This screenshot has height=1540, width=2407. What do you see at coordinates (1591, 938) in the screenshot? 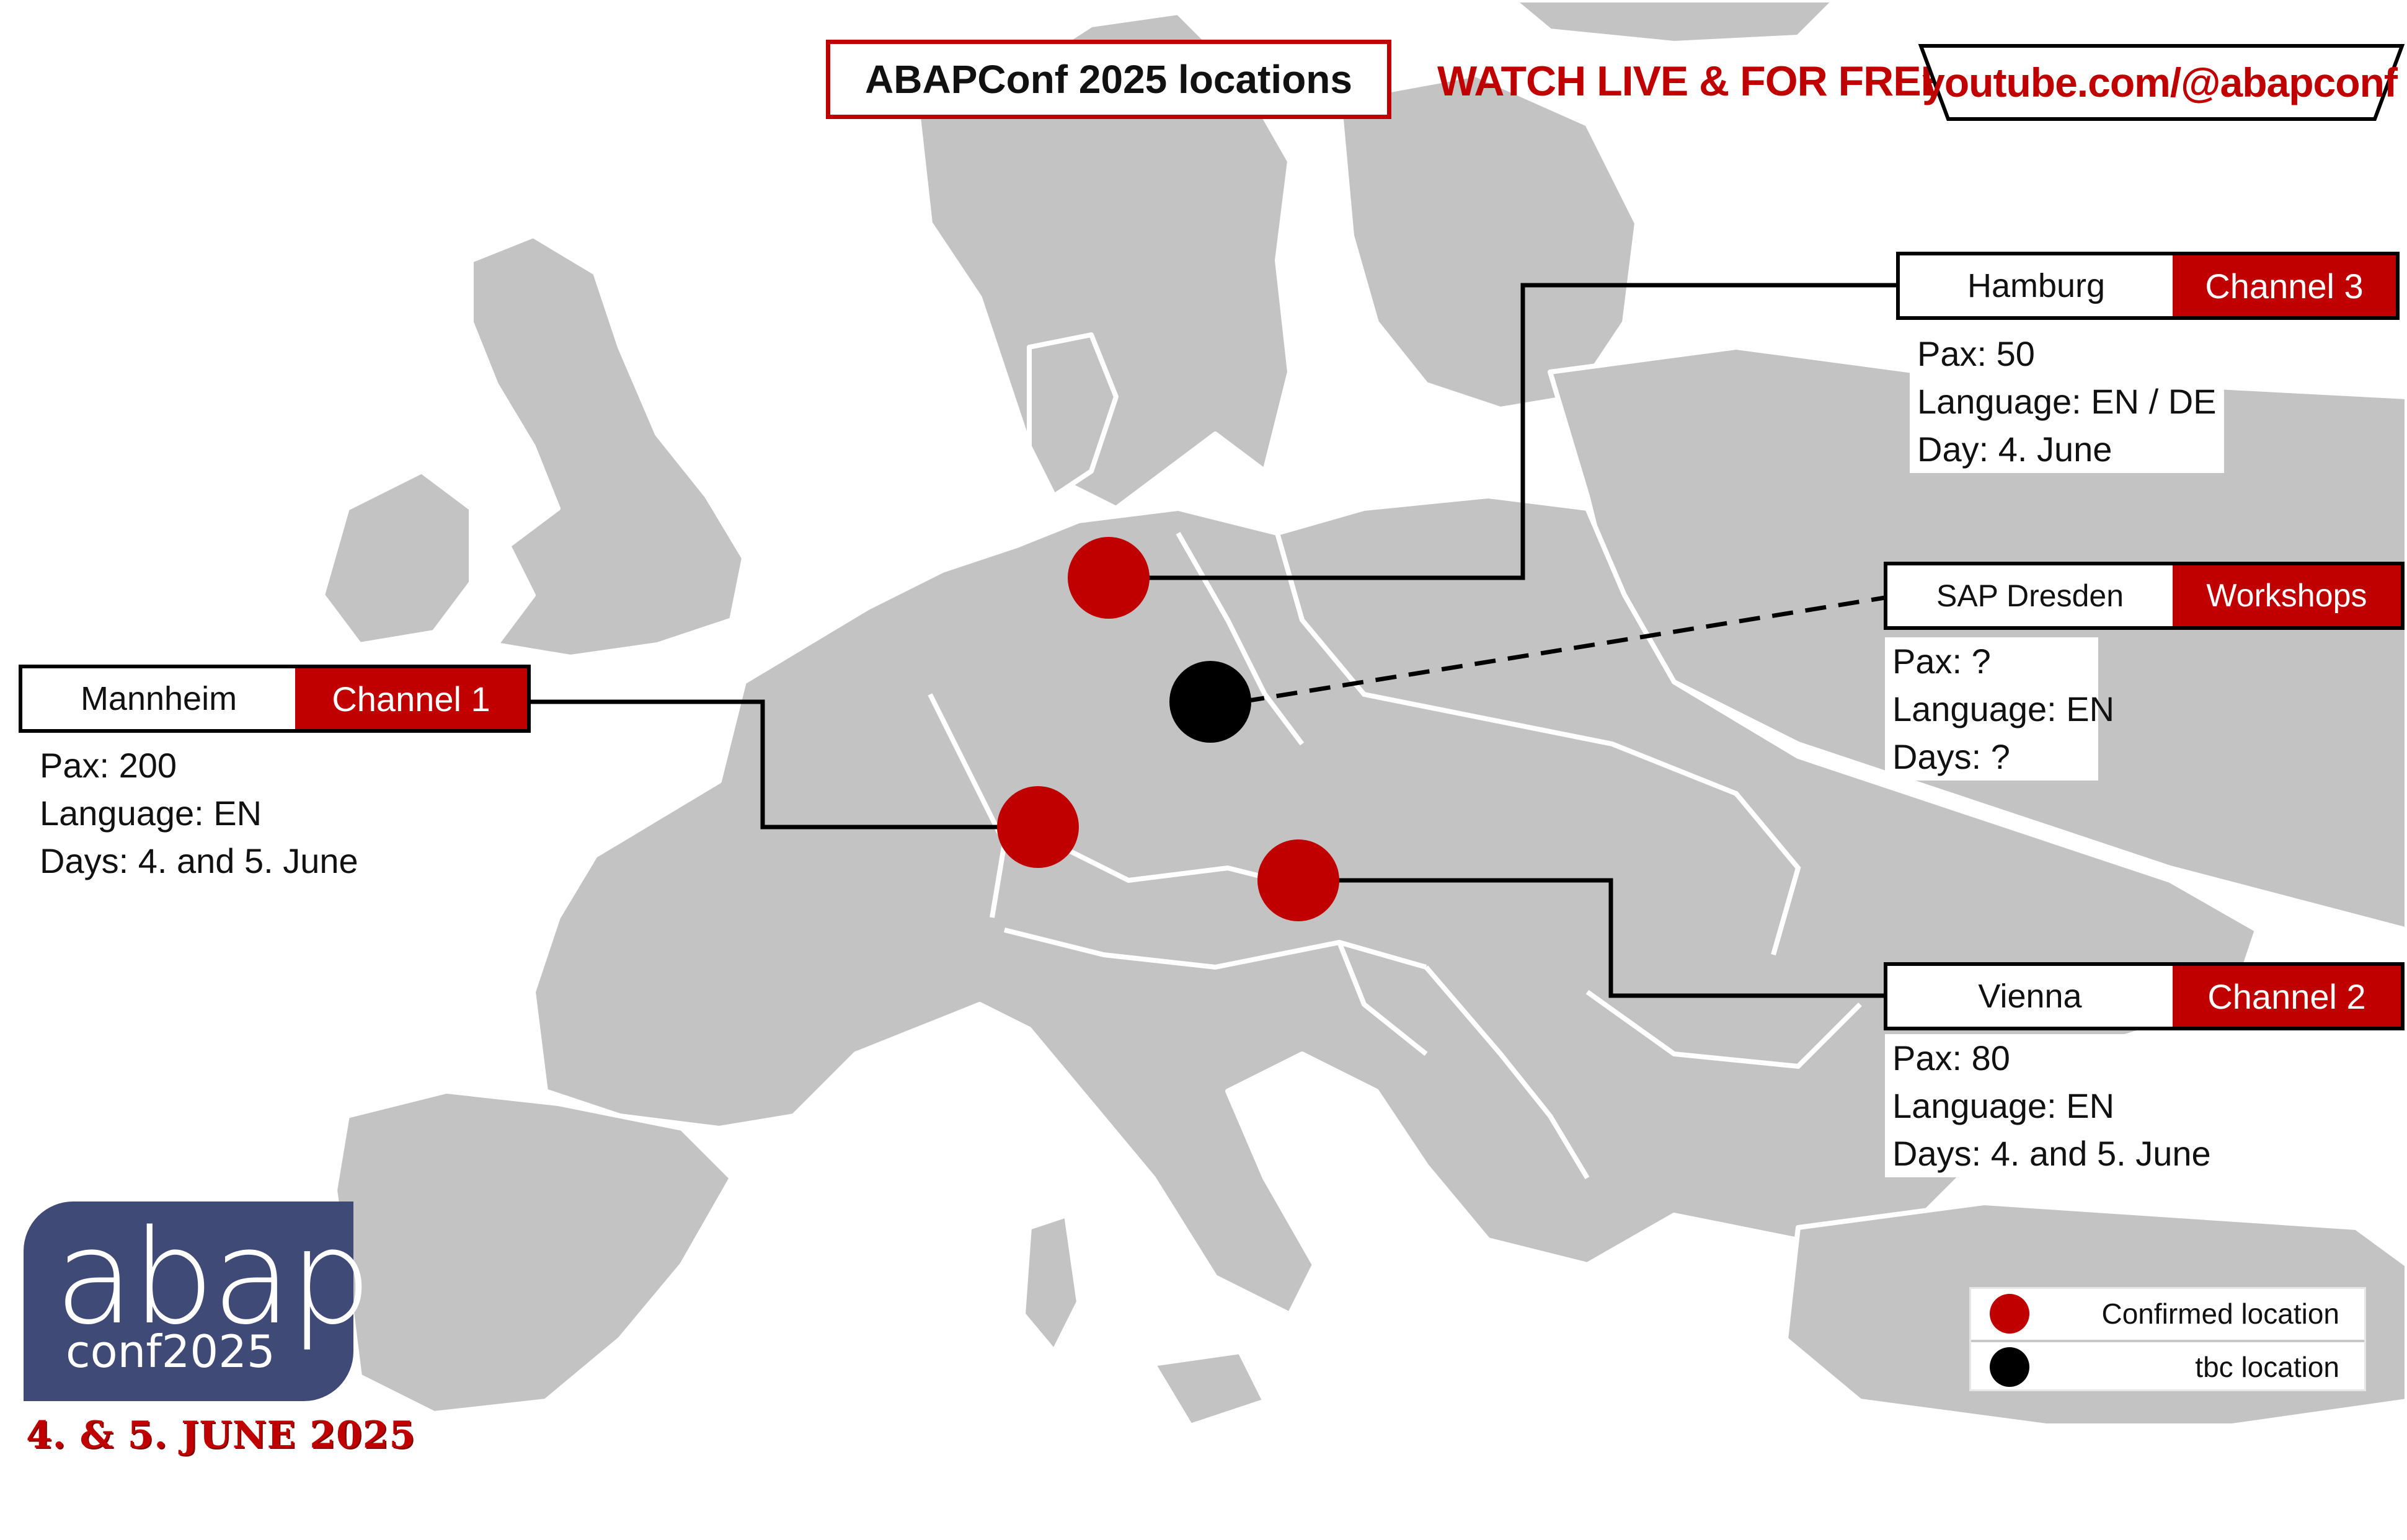
I see `connector-vienna` at bounding box center [1591, 938].